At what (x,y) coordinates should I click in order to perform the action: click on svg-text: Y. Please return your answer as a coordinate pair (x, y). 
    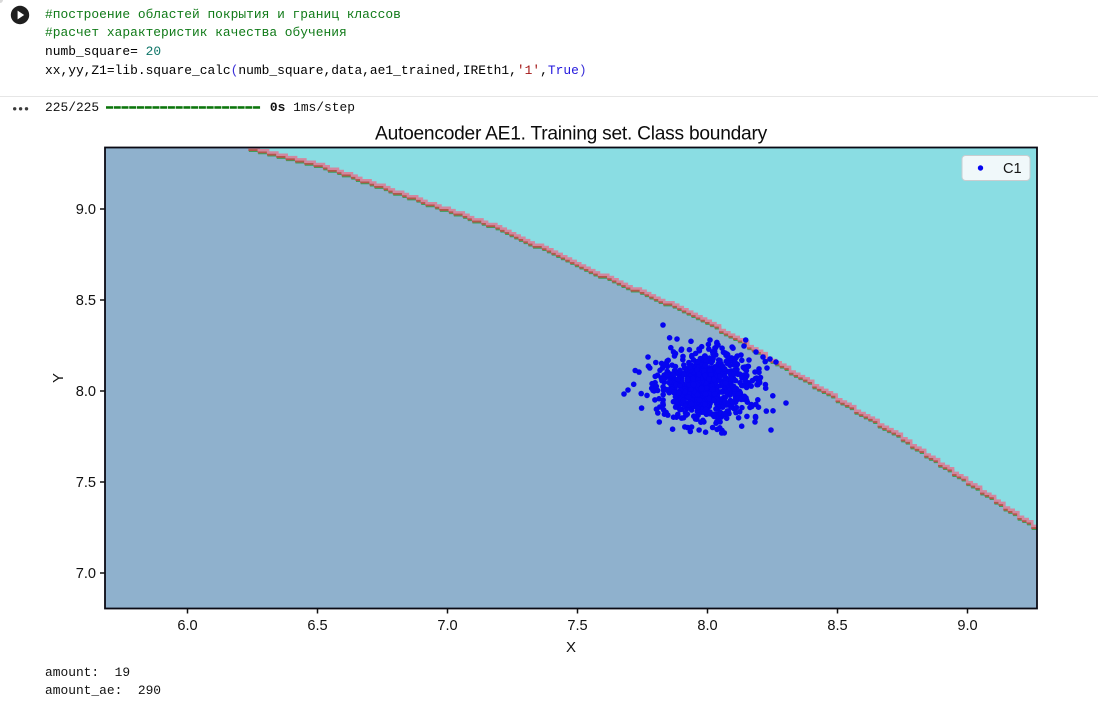
    Looking at the image, I should click on (58, 378).